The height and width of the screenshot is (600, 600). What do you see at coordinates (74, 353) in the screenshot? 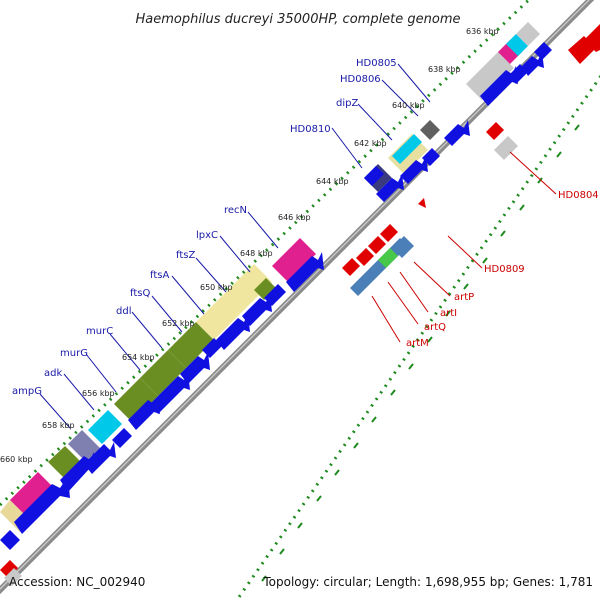
I see `gene-label-murG: murG` at bounding box center [74, 353].